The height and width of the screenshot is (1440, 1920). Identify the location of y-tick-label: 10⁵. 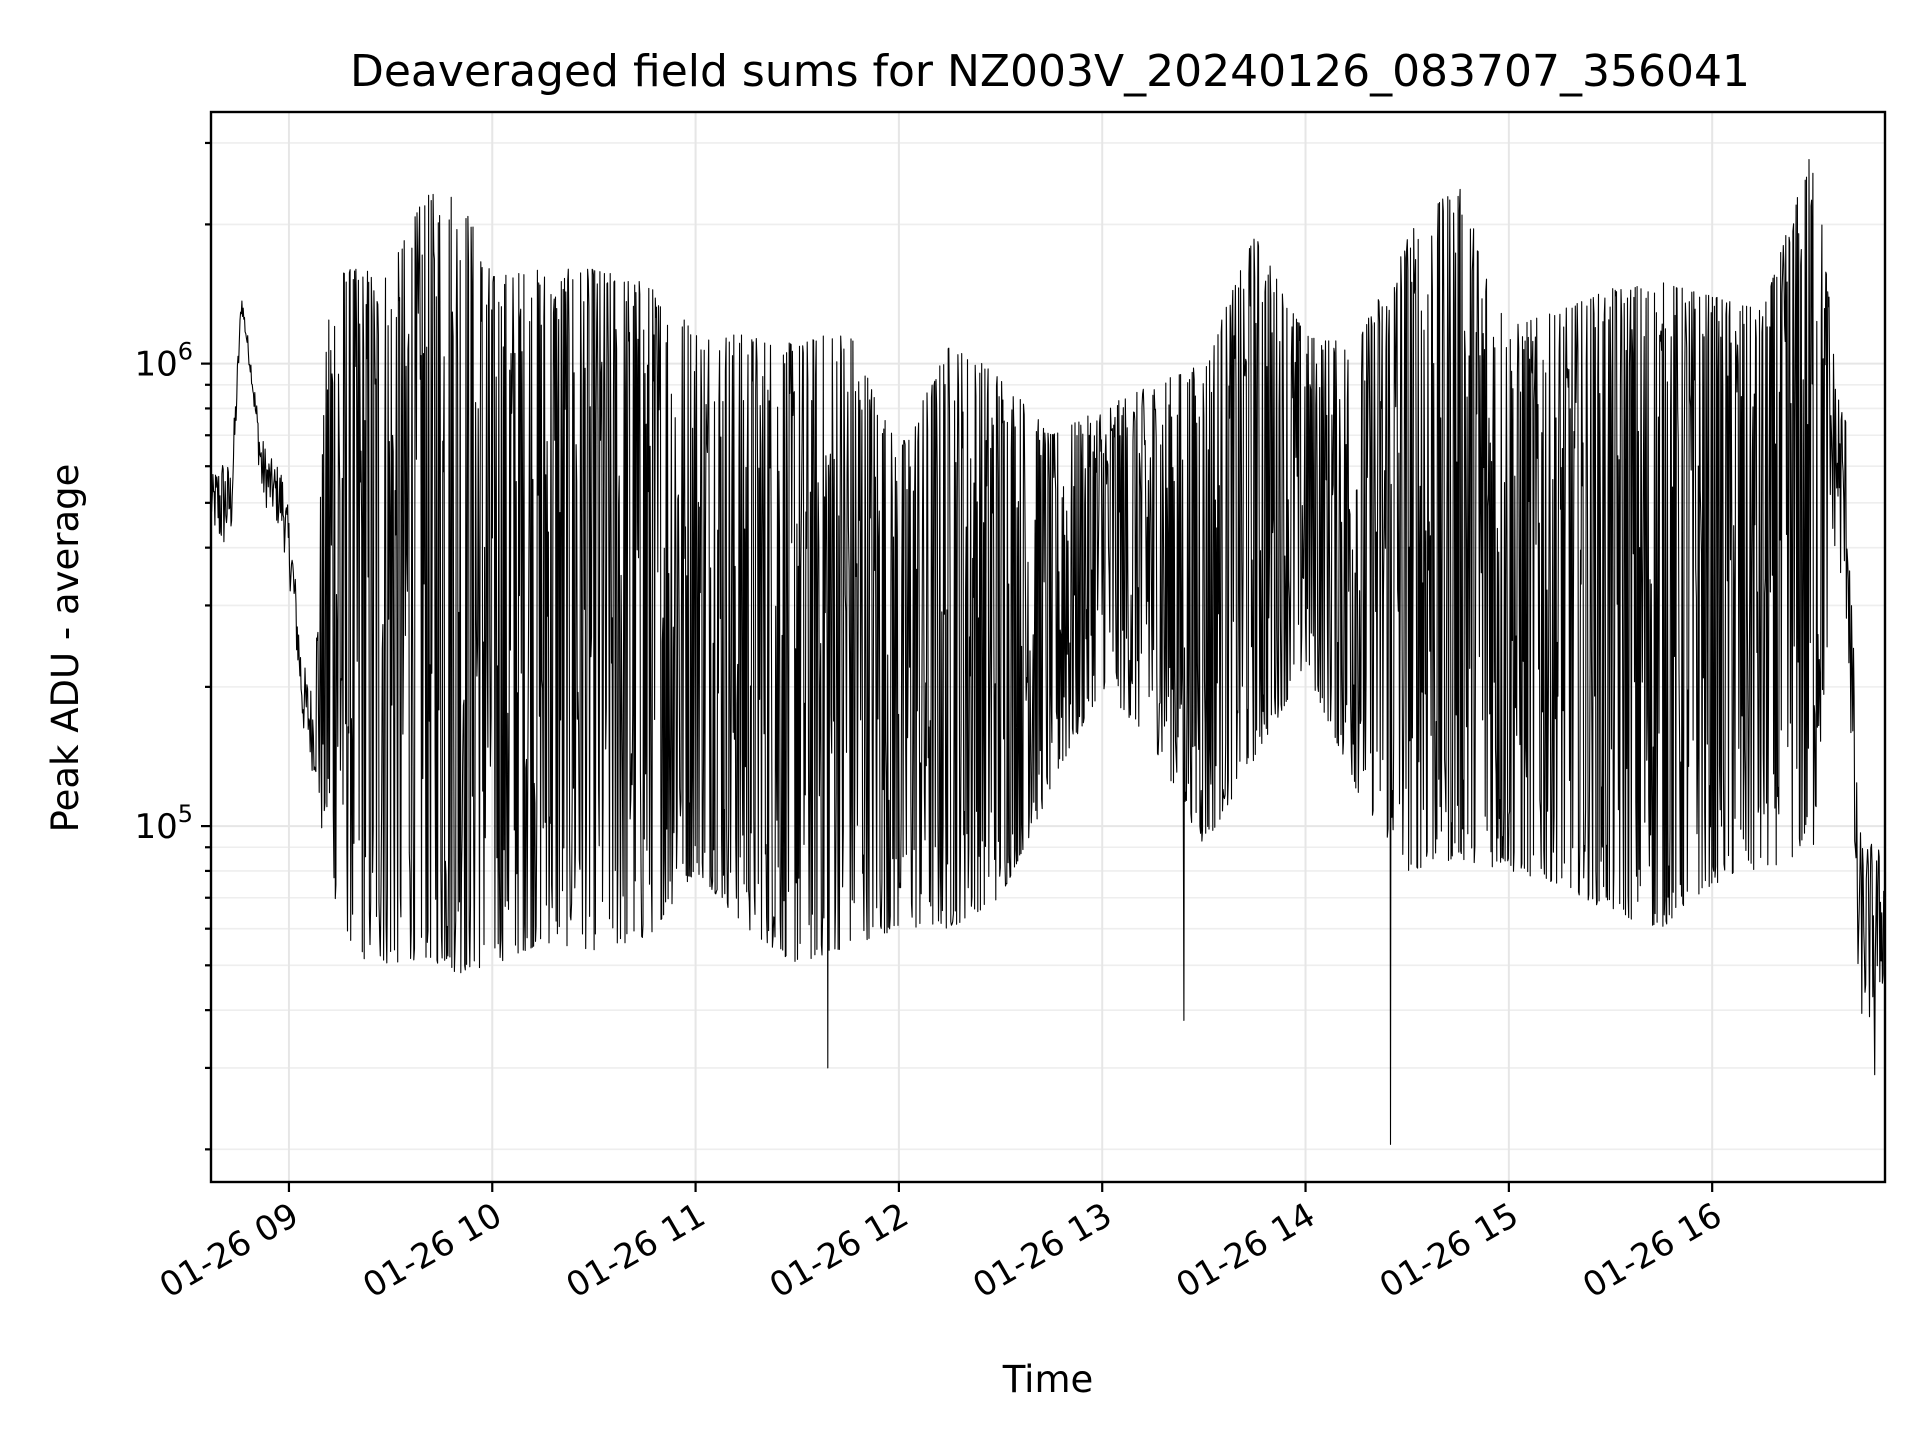
(163, 823).